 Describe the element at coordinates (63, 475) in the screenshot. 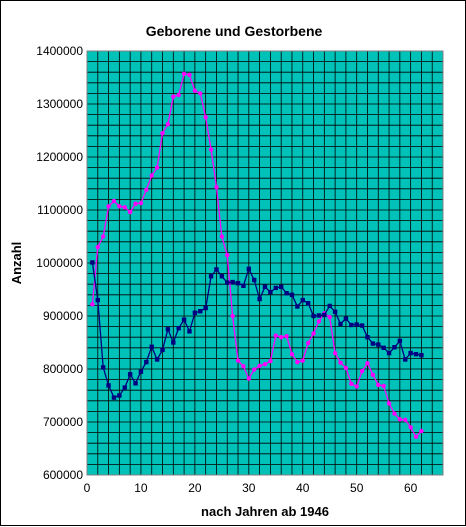

I see `y-tick-label: 600000` at that location.